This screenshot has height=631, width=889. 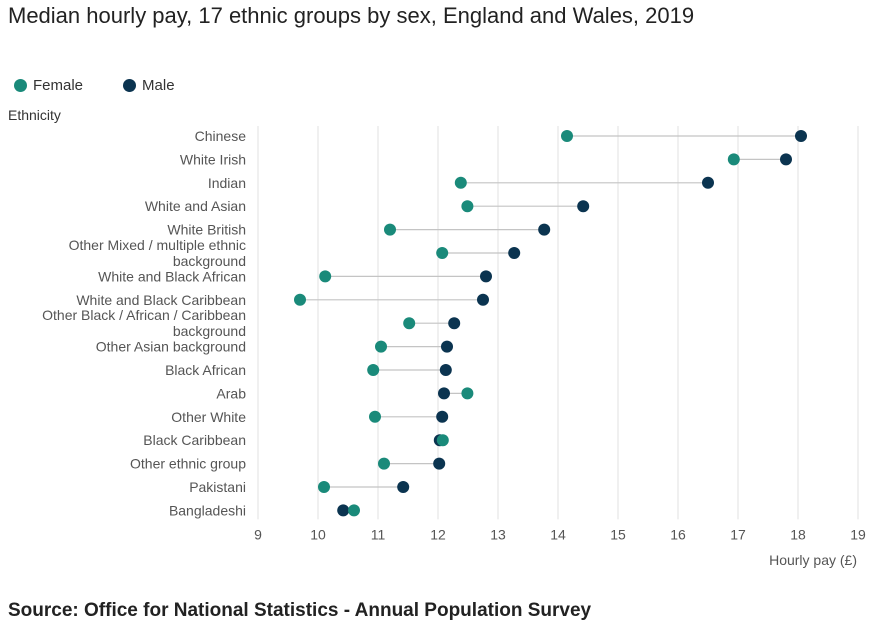 What do you see at coordinates (378, 534) in the screenshot?
I see `x-tick-label: 11` at bounding box center [378, 534].